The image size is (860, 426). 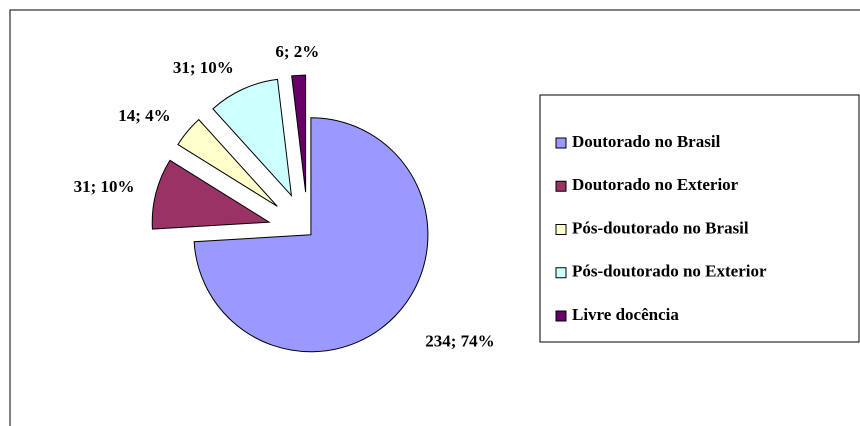 I want to click on legend-label: Pós-doutorado no Brasil, so click(x=660, y=227).